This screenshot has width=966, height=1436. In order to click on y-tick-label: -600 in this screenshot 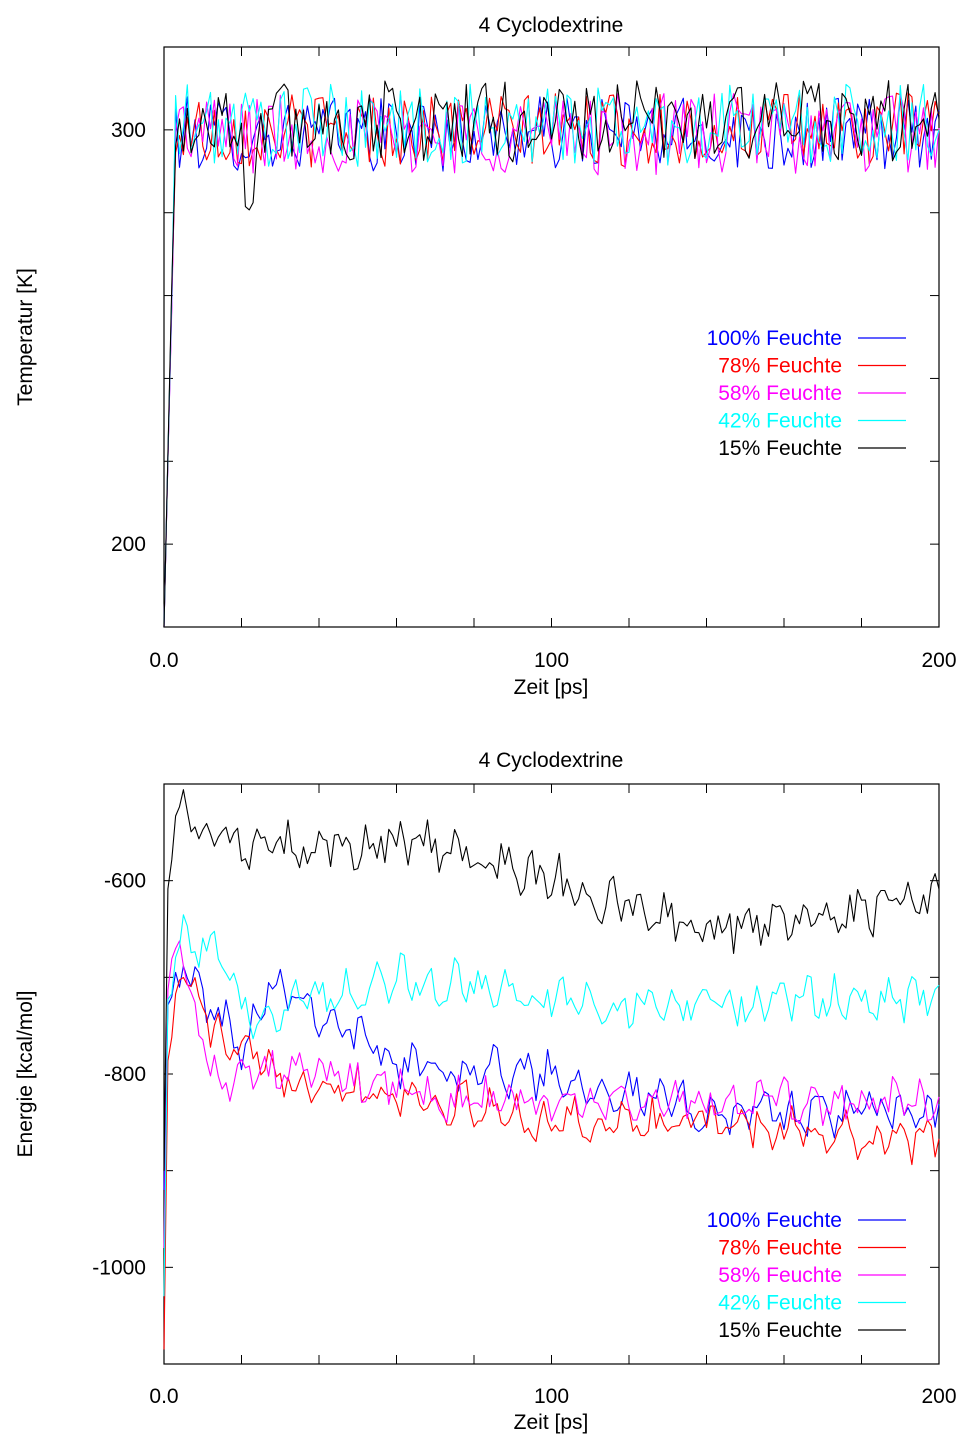, I will do `click(125, 881)`.